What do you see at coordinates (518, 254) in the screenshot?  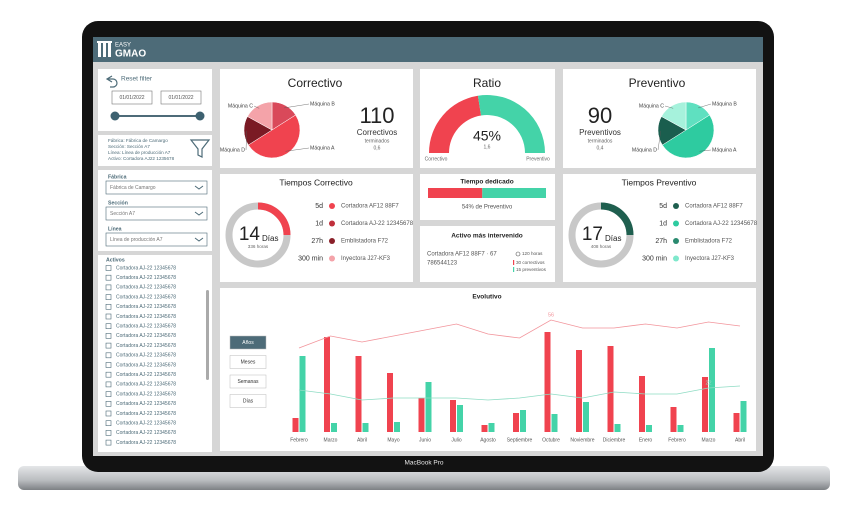 I see `clock-icon` at bounding box center [518, 254].